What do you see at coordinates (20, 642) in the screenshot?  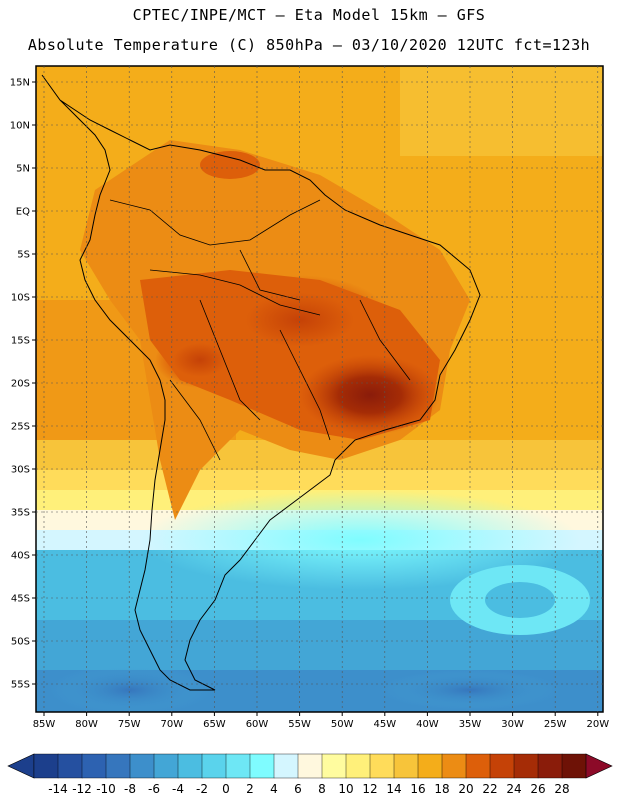 I see `lat-label: 50S` at bounding box center [20, 642].